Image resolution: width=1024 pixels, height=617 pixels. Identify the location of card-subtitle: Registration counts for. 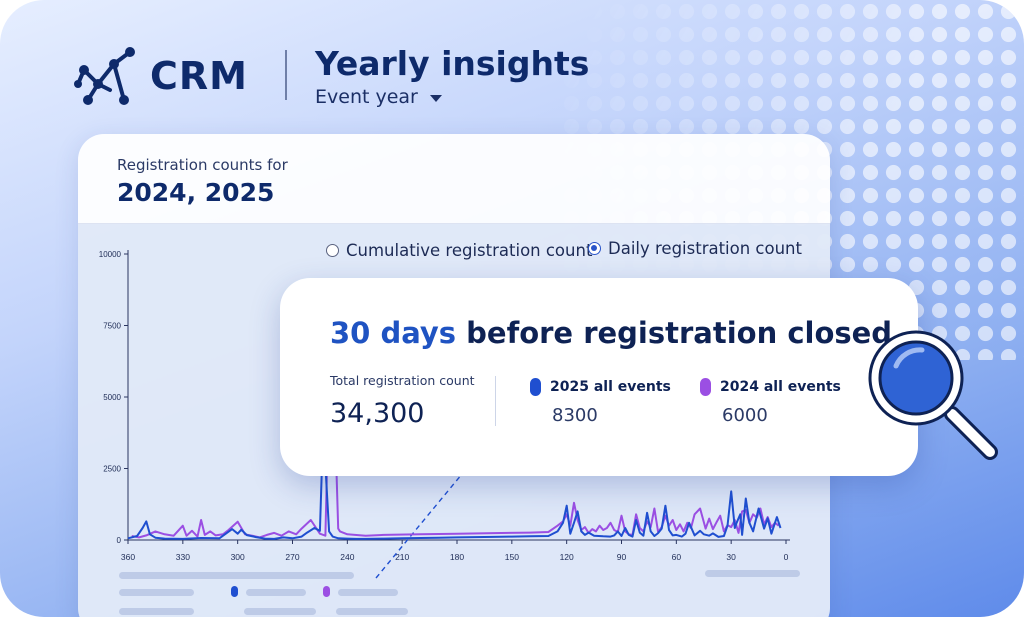
(202, 165).